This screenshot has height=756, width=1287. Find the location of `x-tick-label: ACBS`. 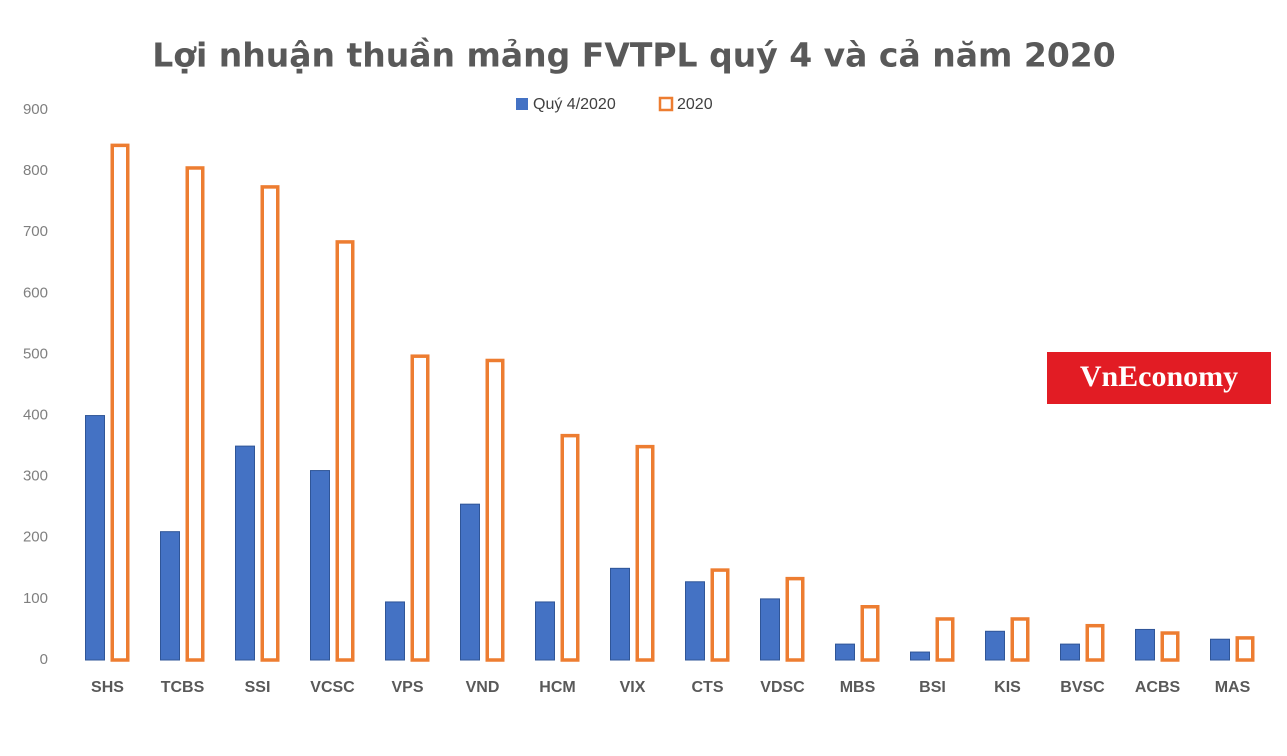

x-tick-label: ACBS is located at coordinates (1158, 687).